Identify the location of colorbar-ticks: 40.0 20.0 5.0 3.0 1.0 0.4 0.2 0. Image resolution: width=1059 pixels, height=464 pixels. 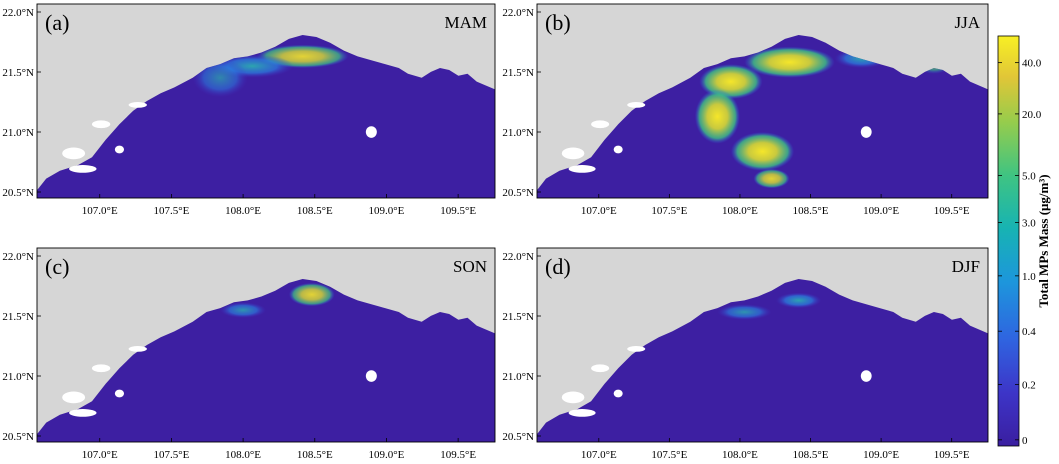
(1020, 252).